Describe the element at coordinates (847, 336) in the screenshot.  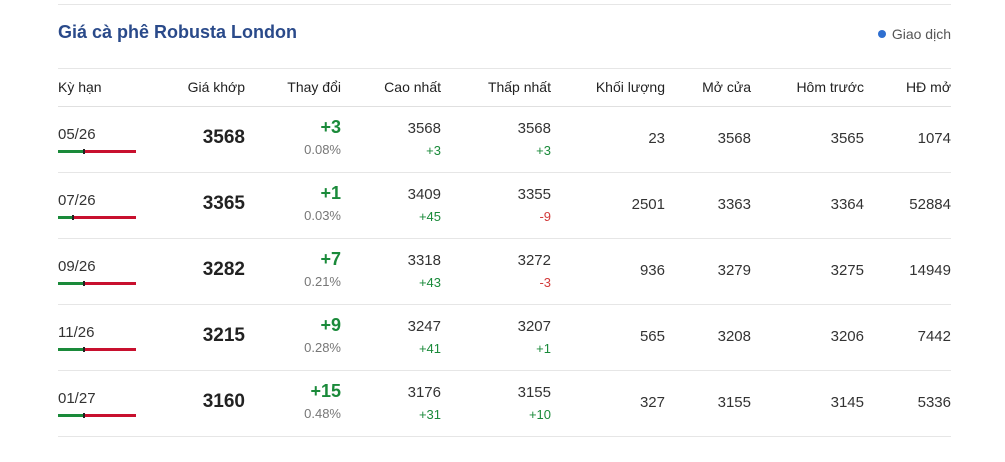
I see `prev-close-cell: 3206` at that location.